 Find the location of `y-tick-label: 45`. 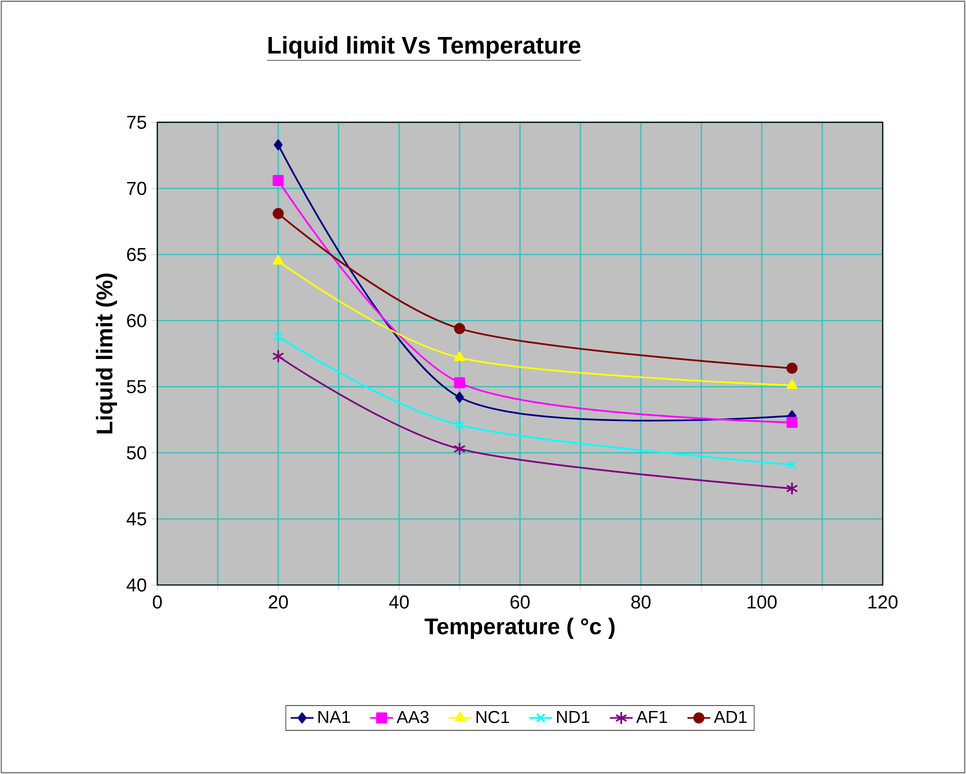

y-tick-label: 45 is located at coordinates (136, 519).